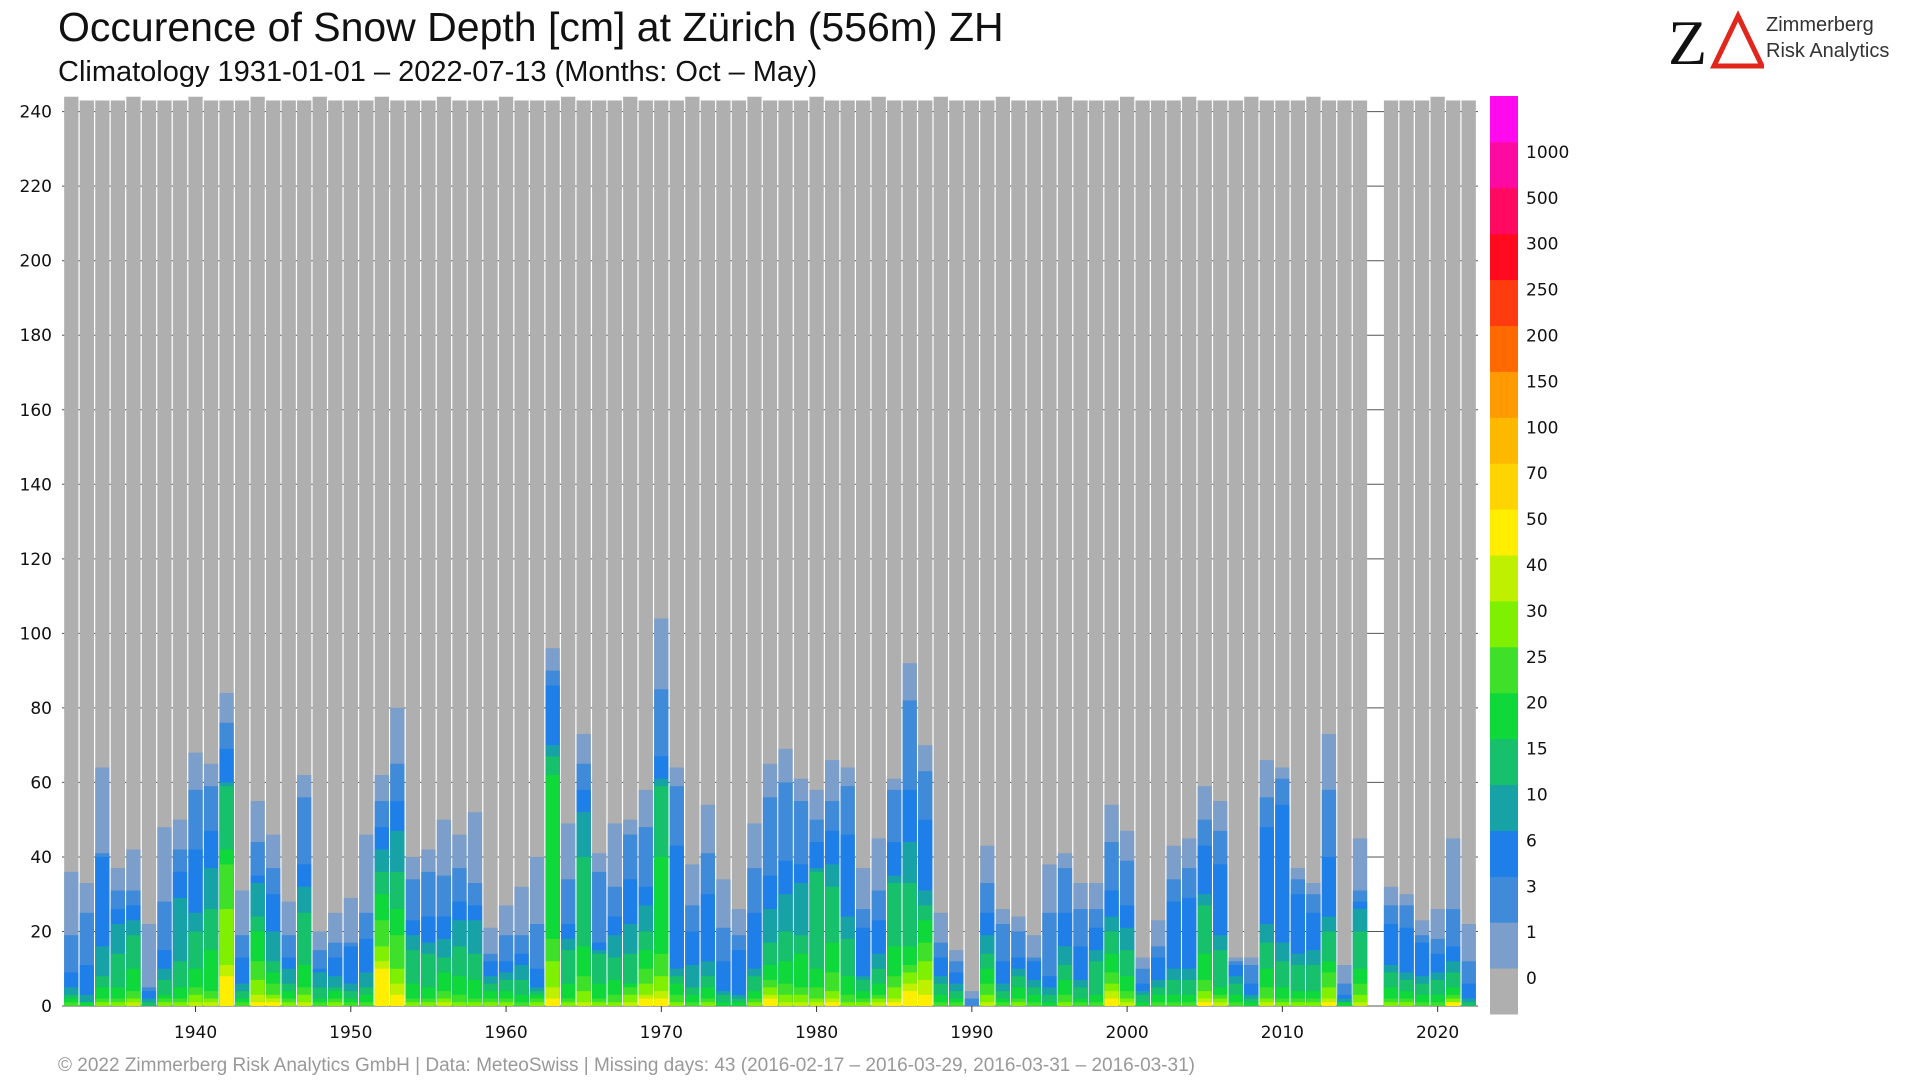 This screenshot has height=1080, width=1920. I want to click on year-bar-1988, so click(940, 551).